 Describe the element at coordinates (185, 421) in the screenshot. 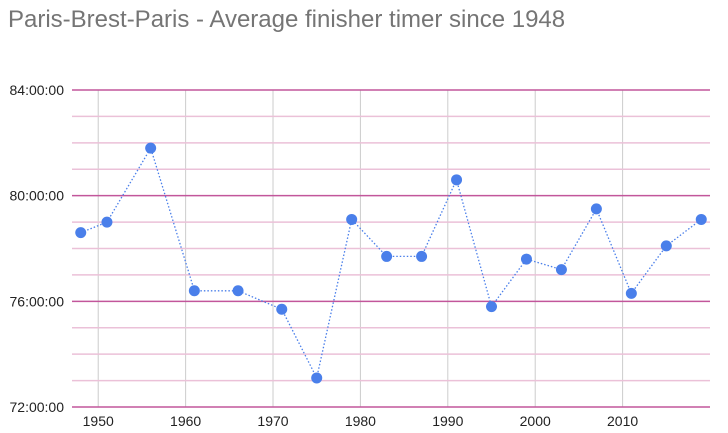

I see `x-tick-label: 1960` at that location.